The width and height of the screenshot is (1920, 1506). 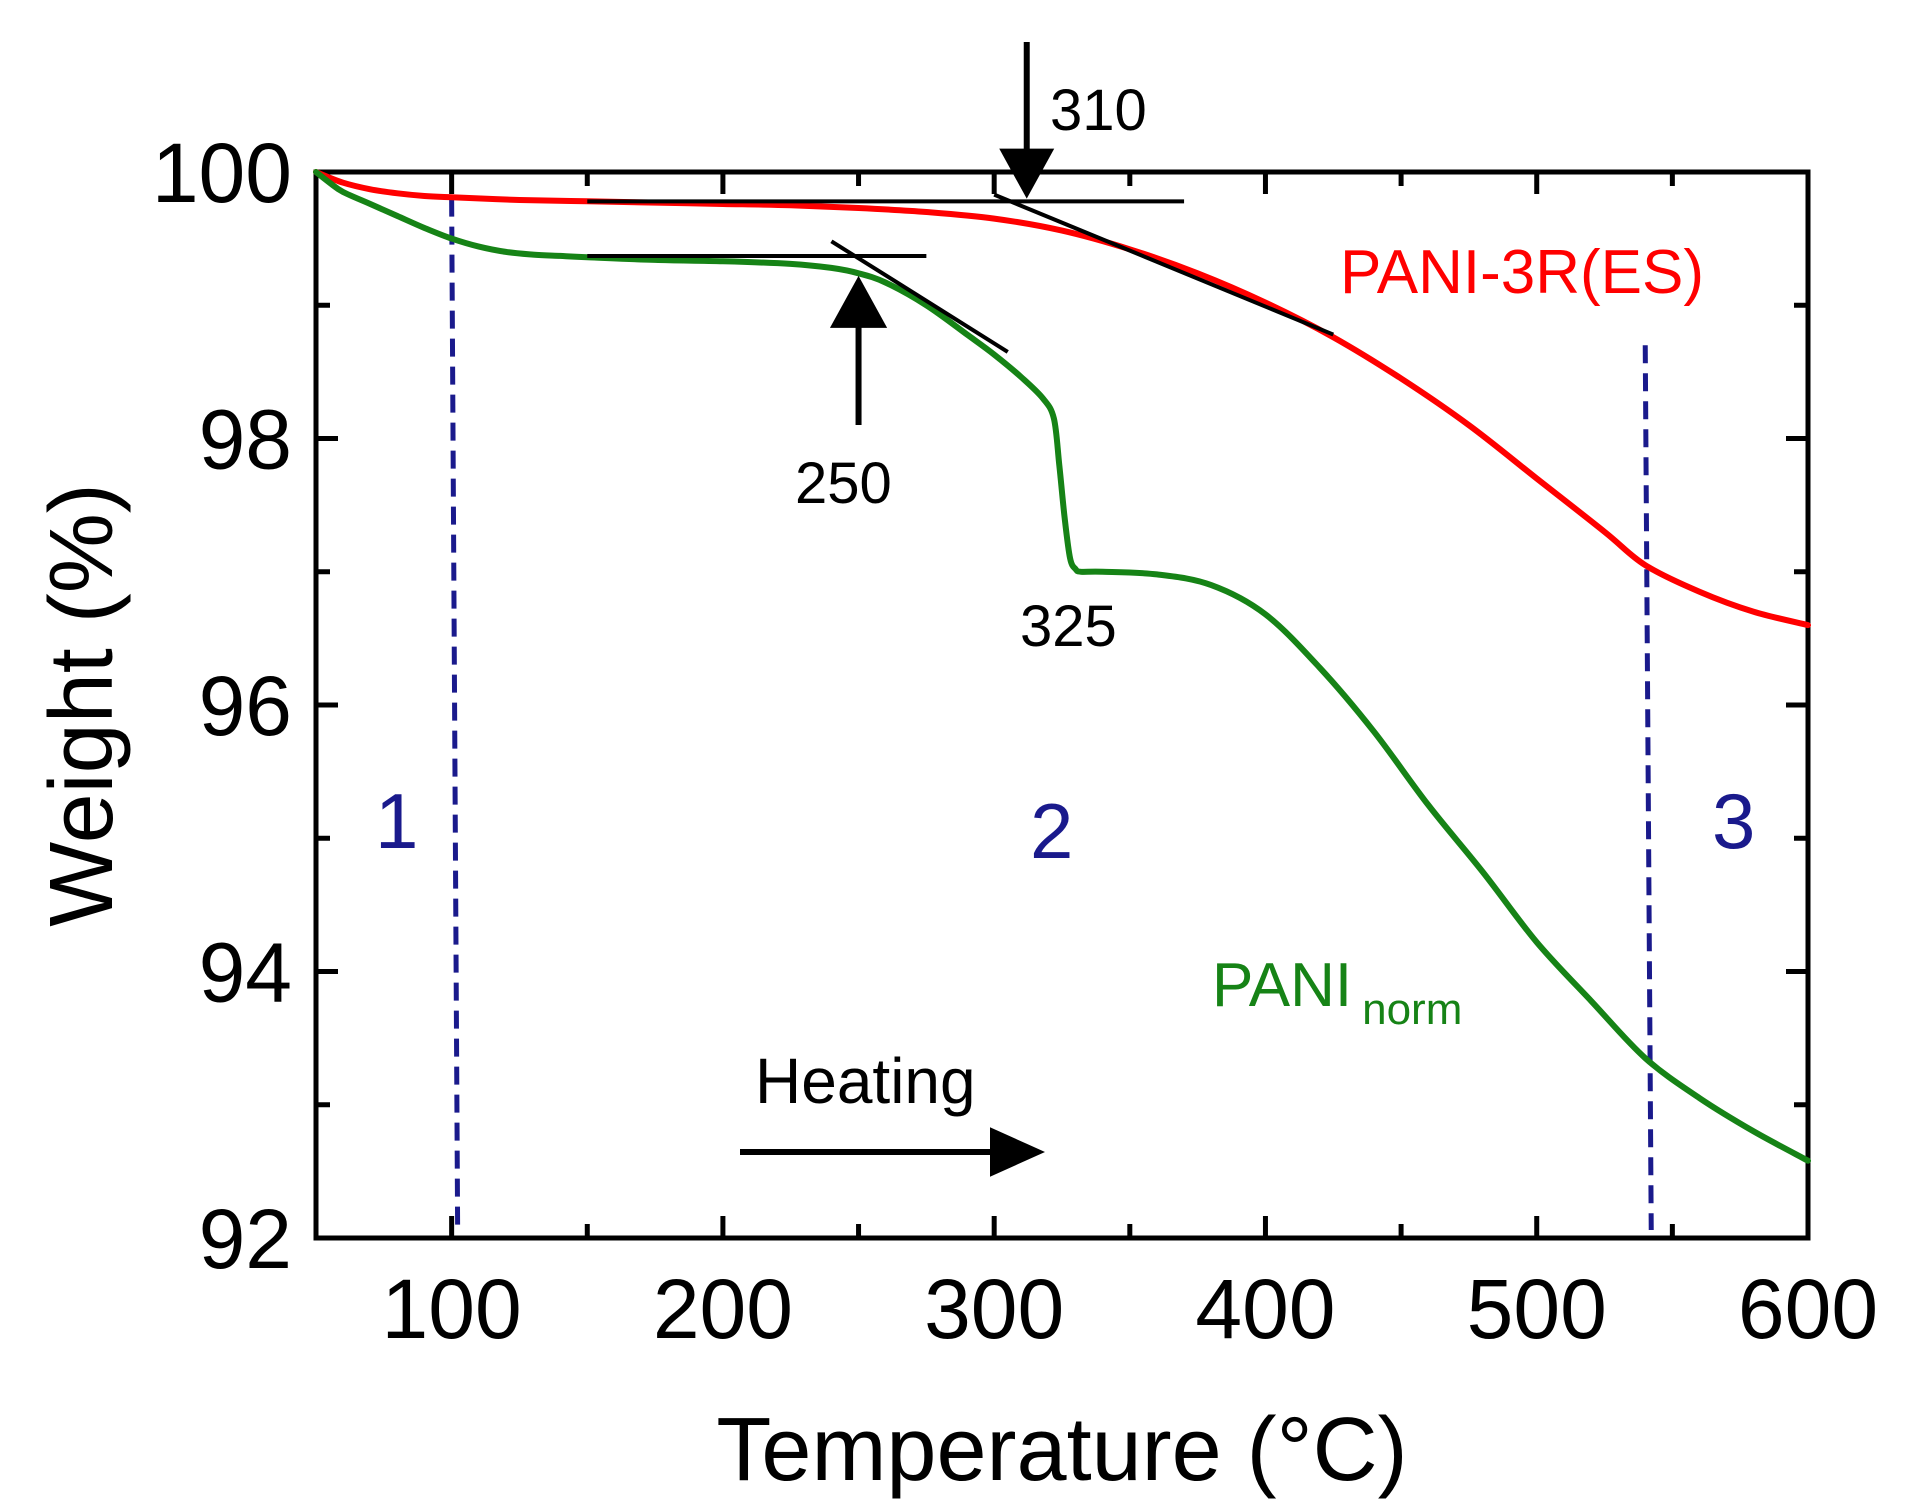 I want to click on x-tick-label: 100, so click(x=452, y=1309).